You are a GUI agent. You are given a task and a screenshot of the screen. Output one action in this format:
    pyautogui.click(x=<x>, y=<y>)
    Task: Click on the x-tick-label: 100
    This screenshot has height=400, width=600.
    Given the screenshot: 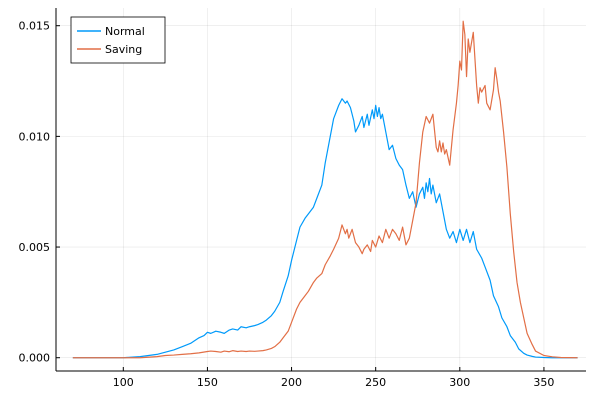 What is the action you would take?
    pyautogui.click(x=123, y=382)
    